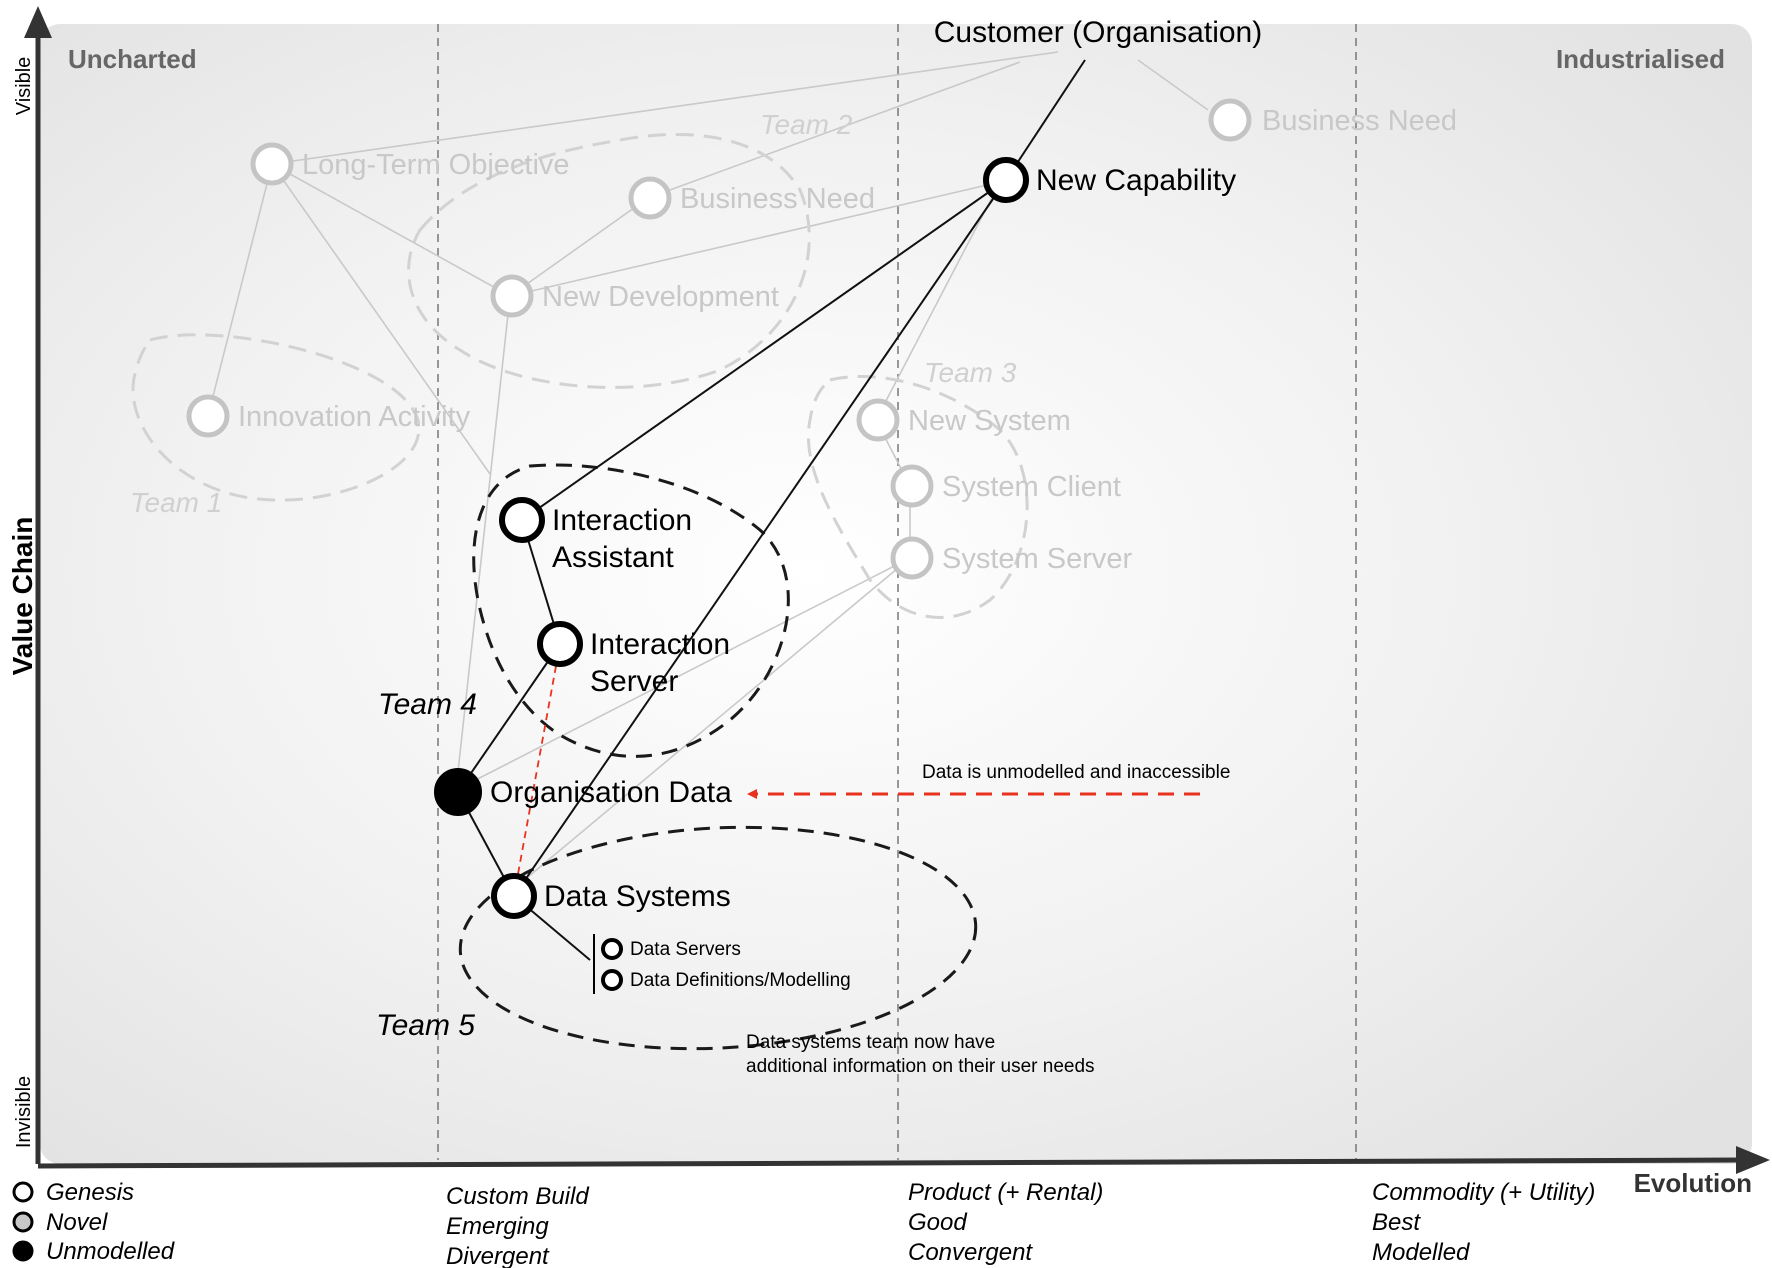 The image size is (1772, 1268). I want to click on svg-text: Long-Term Objective, so click(436, 165).